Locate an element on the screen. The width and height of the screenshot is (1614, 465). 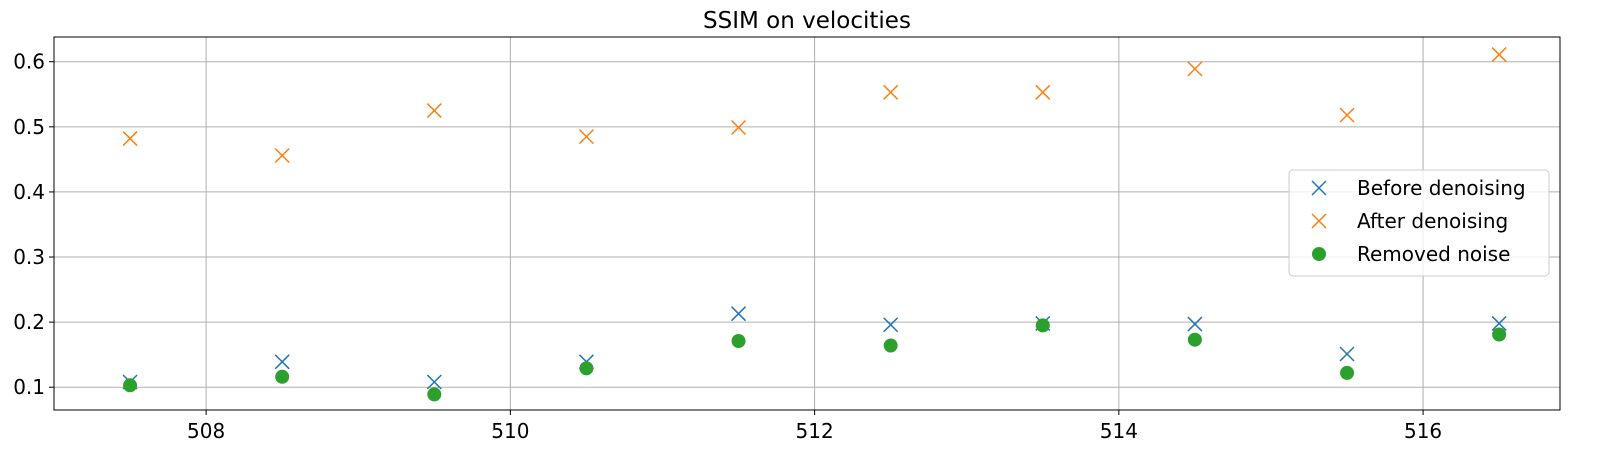
legend-marker-before-denoising is located at coordinates (1319, 188).